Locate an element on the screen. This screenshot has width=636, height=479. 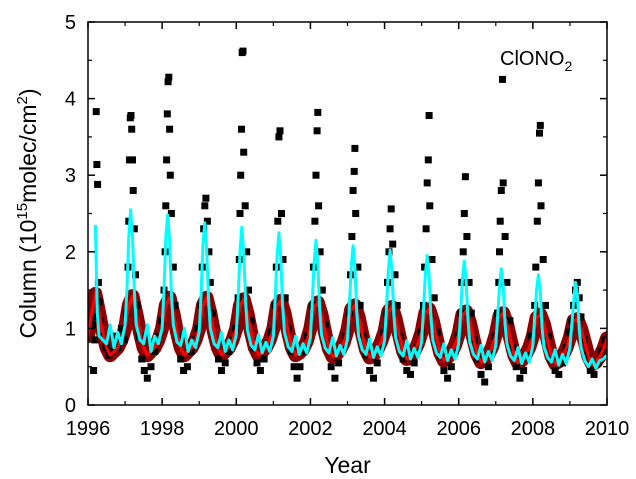
species-annotation: ClONO2 is located at coordinates (536, 61).